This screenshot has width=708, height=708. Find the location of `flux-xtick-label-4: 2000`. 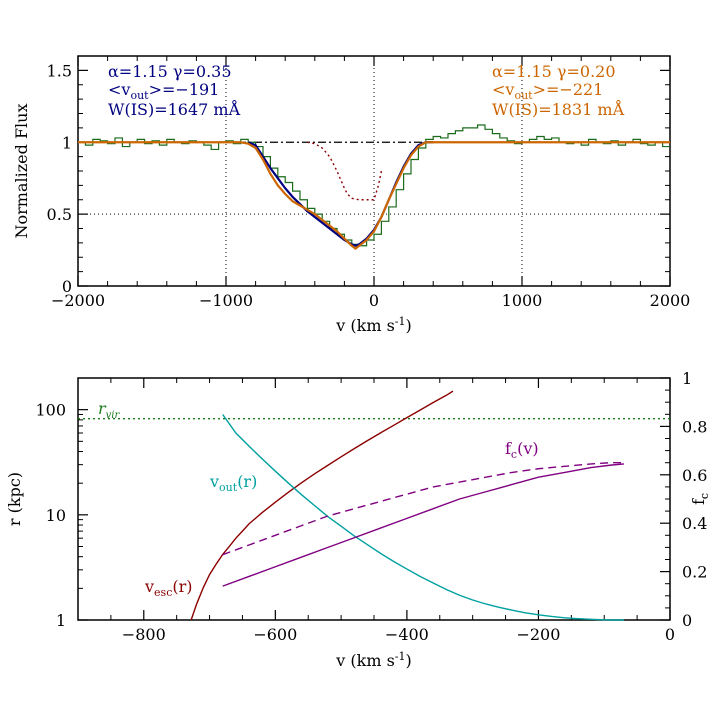

flux-xtick-label-4: 2000 is located at coordinates (670, 300).